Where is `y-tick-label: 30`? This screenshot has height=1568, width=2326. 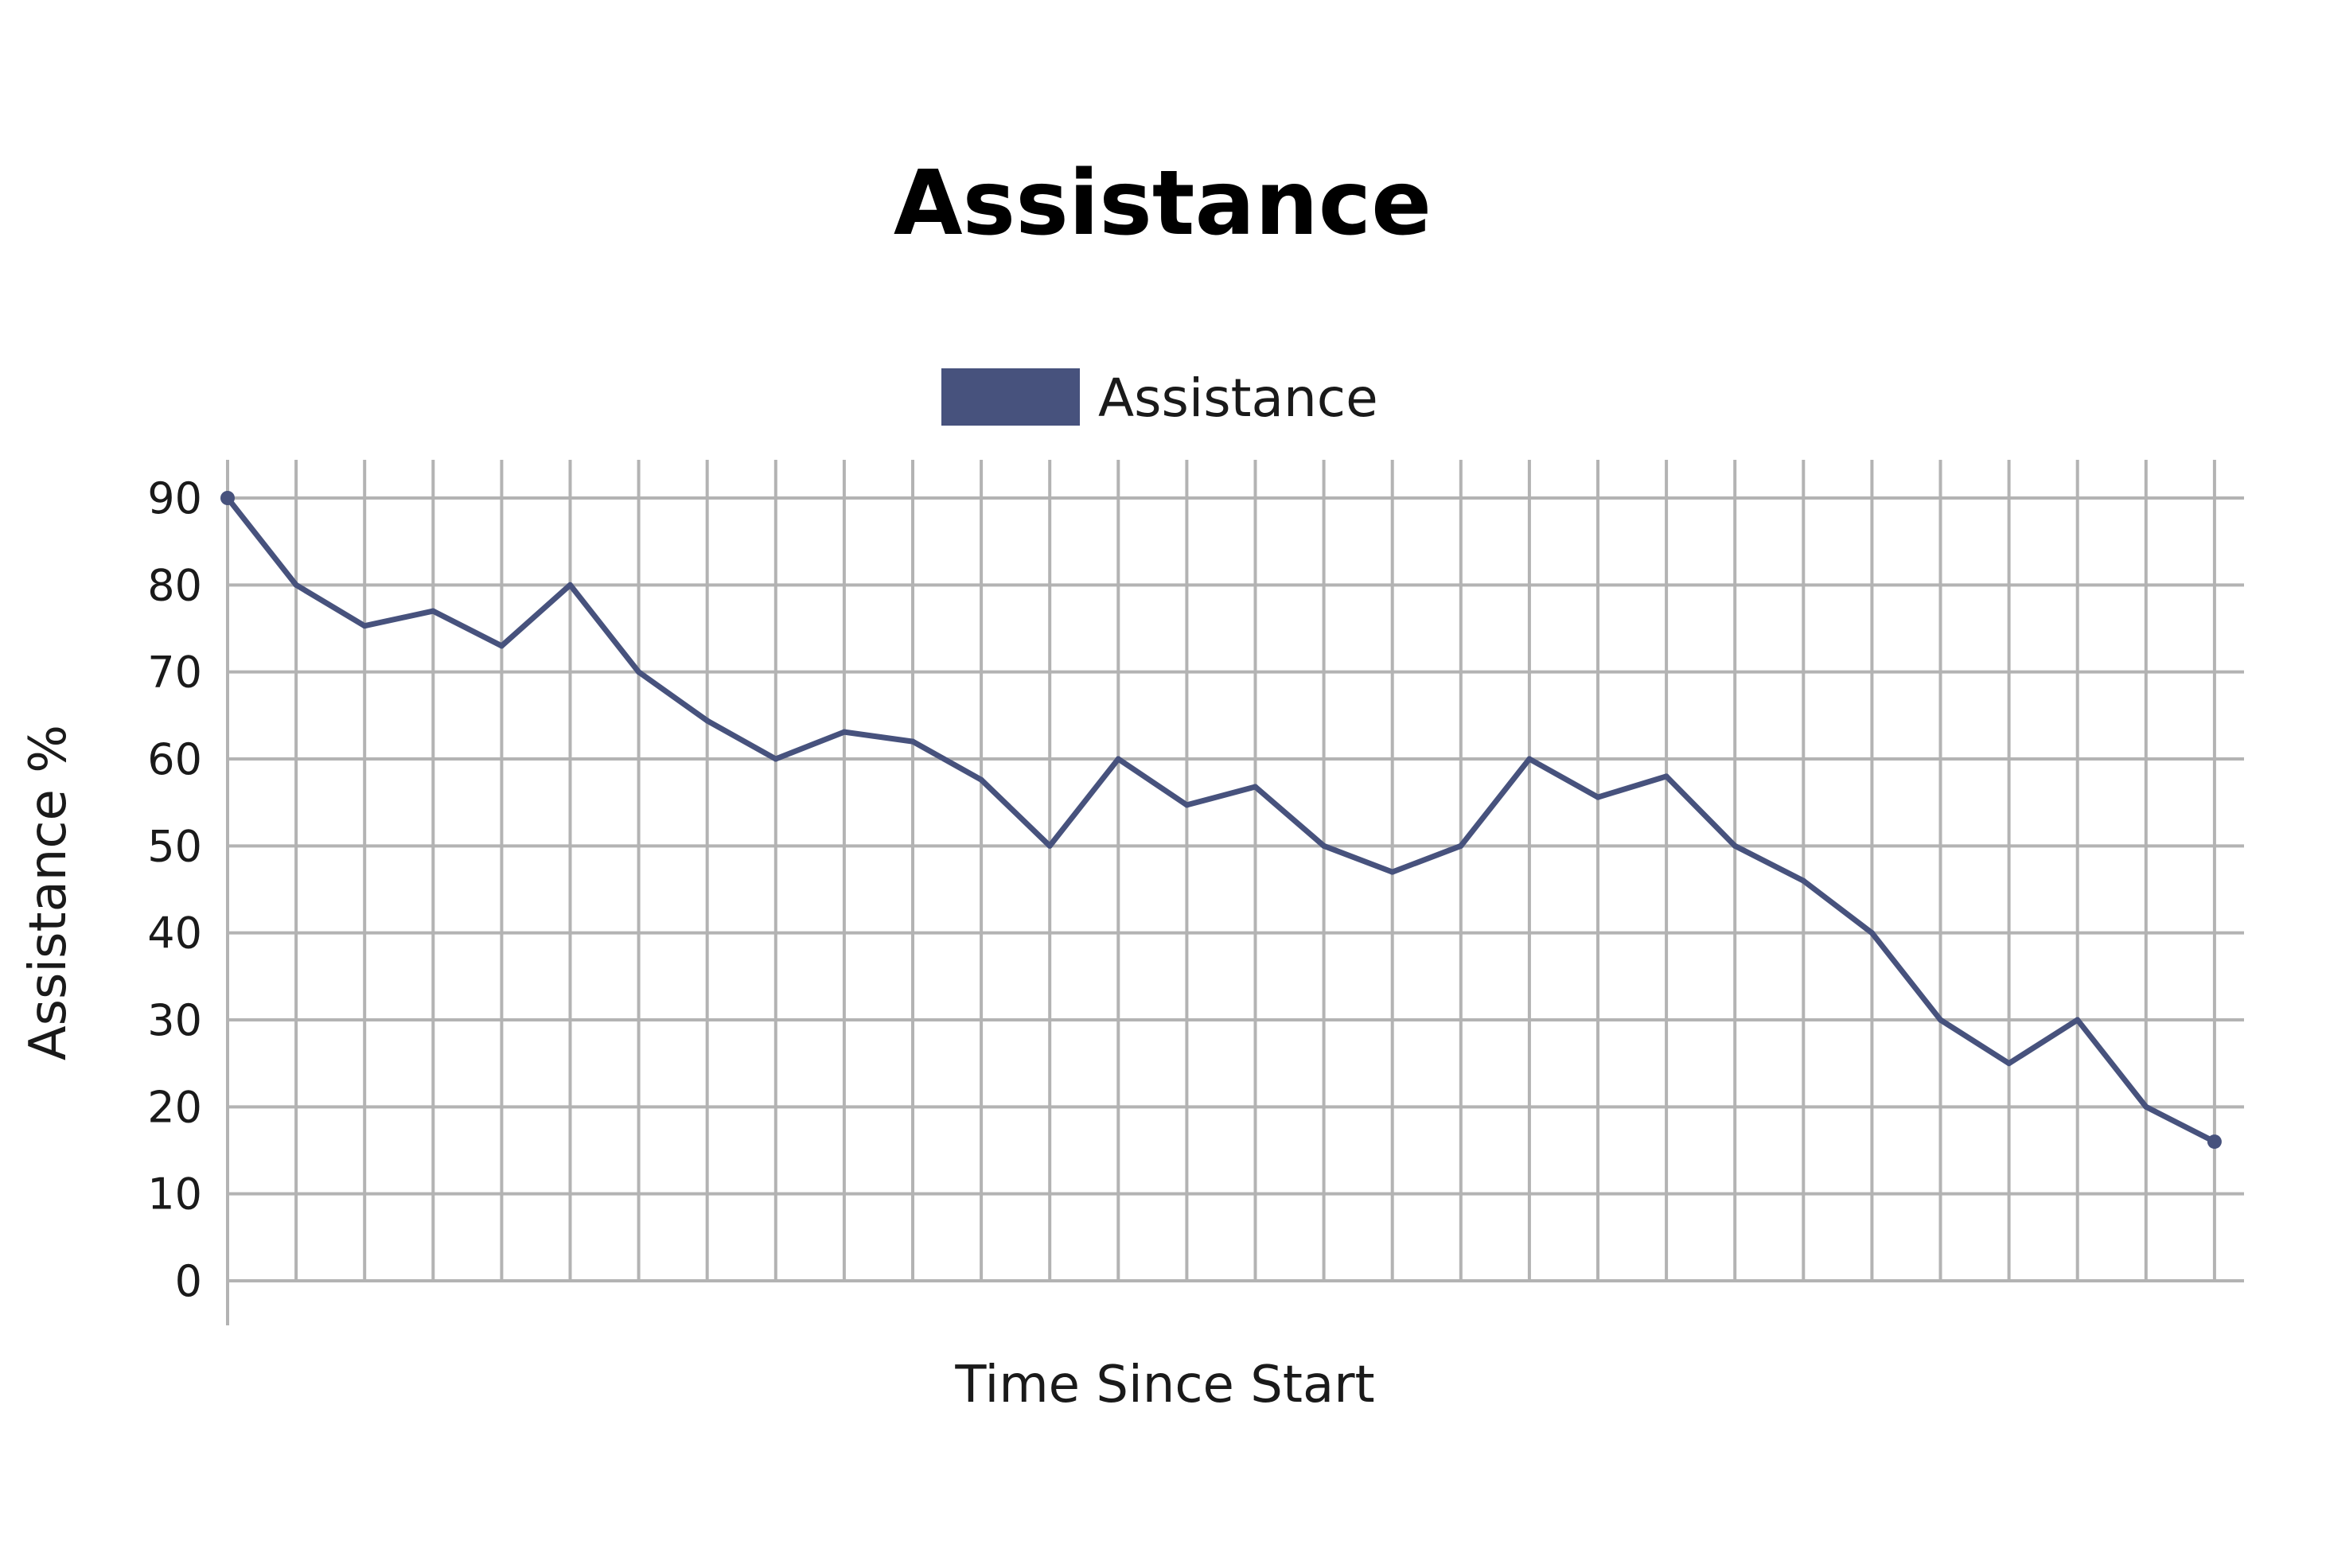
y-tick-label: 30 is located at coordinates (174, 1020).